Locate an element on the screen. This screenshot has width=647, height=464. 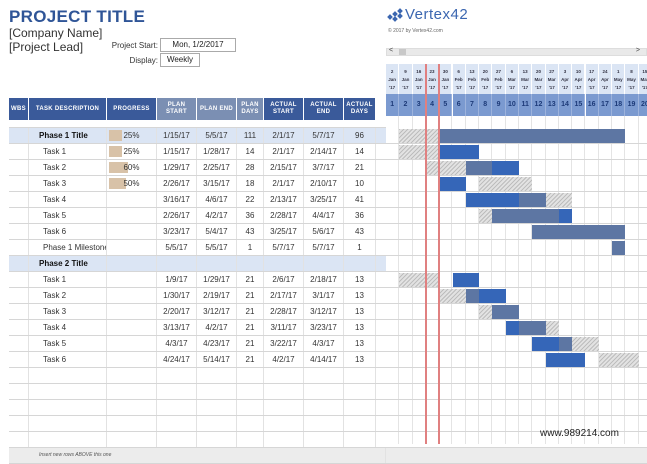
task-row: Task 3 2/20/17 3/12/17 21 2/28/17 3/12/17 13 is located at coordinates (197, 312).